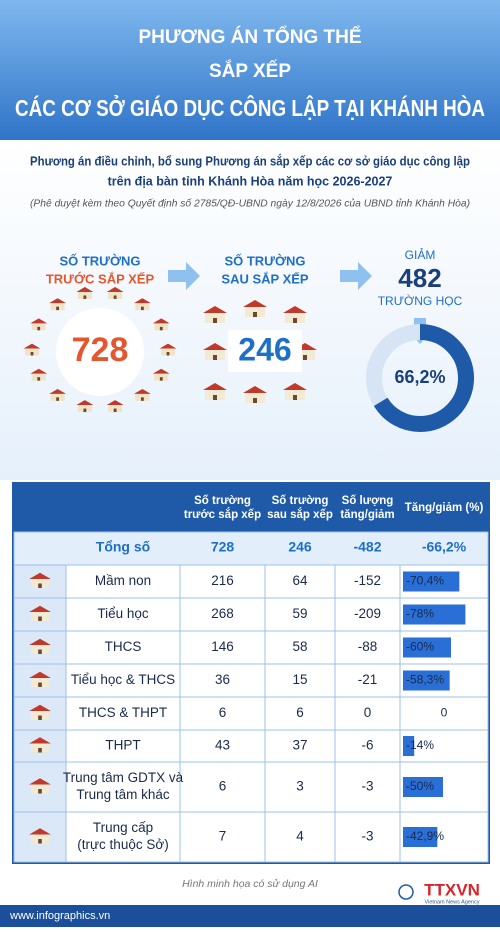  I want to click on cell-value: 216, so click(222, 580).